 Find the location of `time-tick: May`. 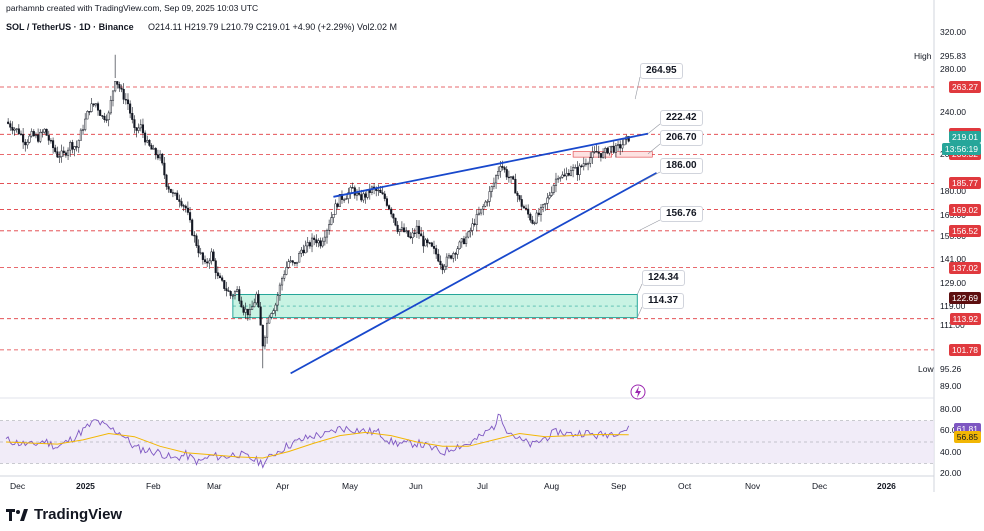

time-tick: May is located at coordinates (350, 486).